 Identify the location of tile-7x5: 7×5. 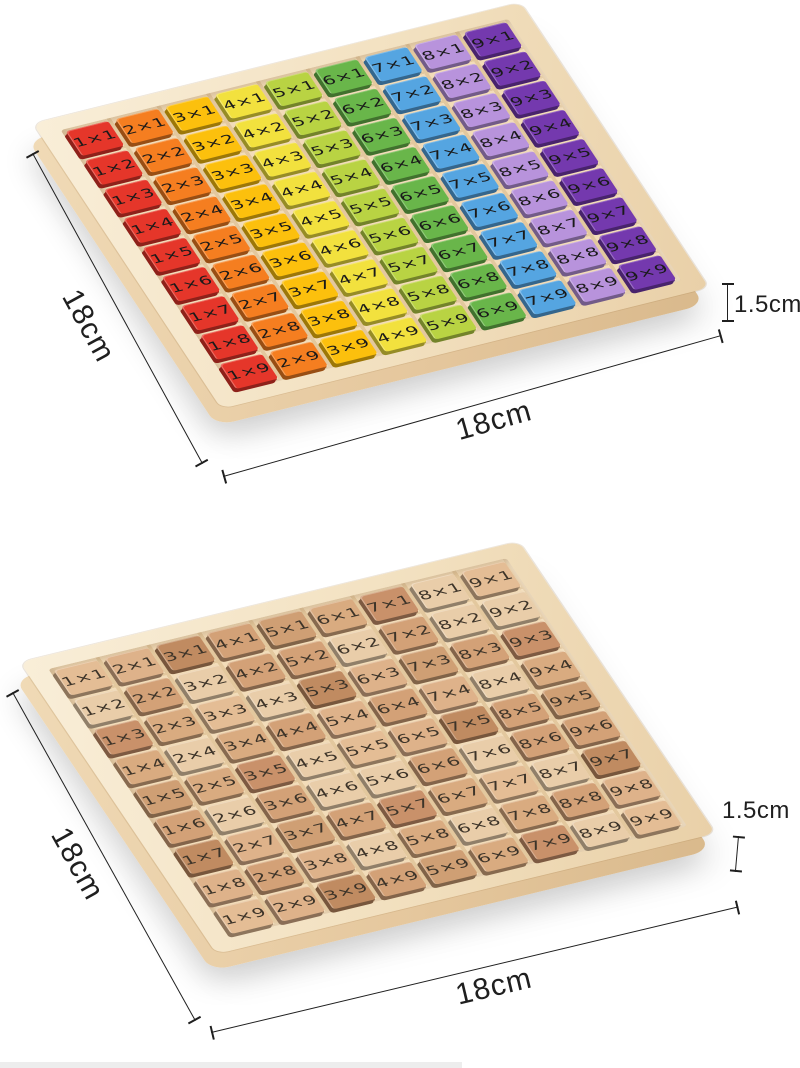
(469, 723).